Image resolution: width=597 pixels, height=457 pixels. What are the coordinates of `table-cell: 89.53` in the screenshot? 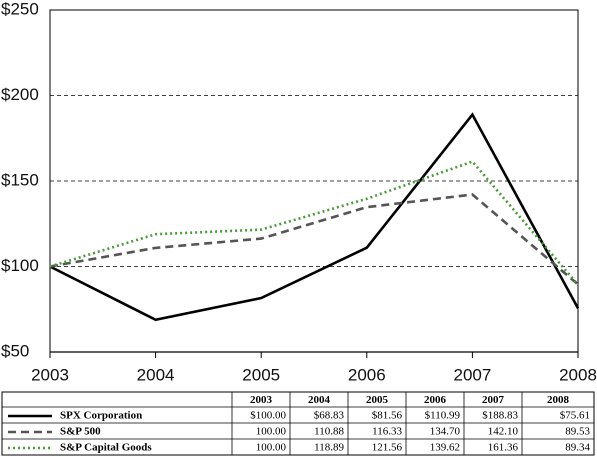 It's located at (577, 432).